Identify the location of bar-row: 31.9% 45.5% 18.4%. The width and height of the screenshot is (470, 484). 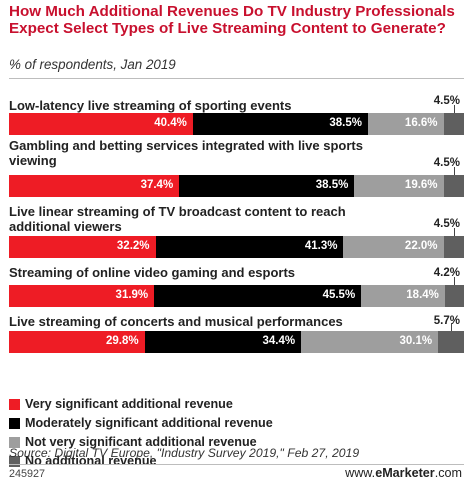
(236, 296).